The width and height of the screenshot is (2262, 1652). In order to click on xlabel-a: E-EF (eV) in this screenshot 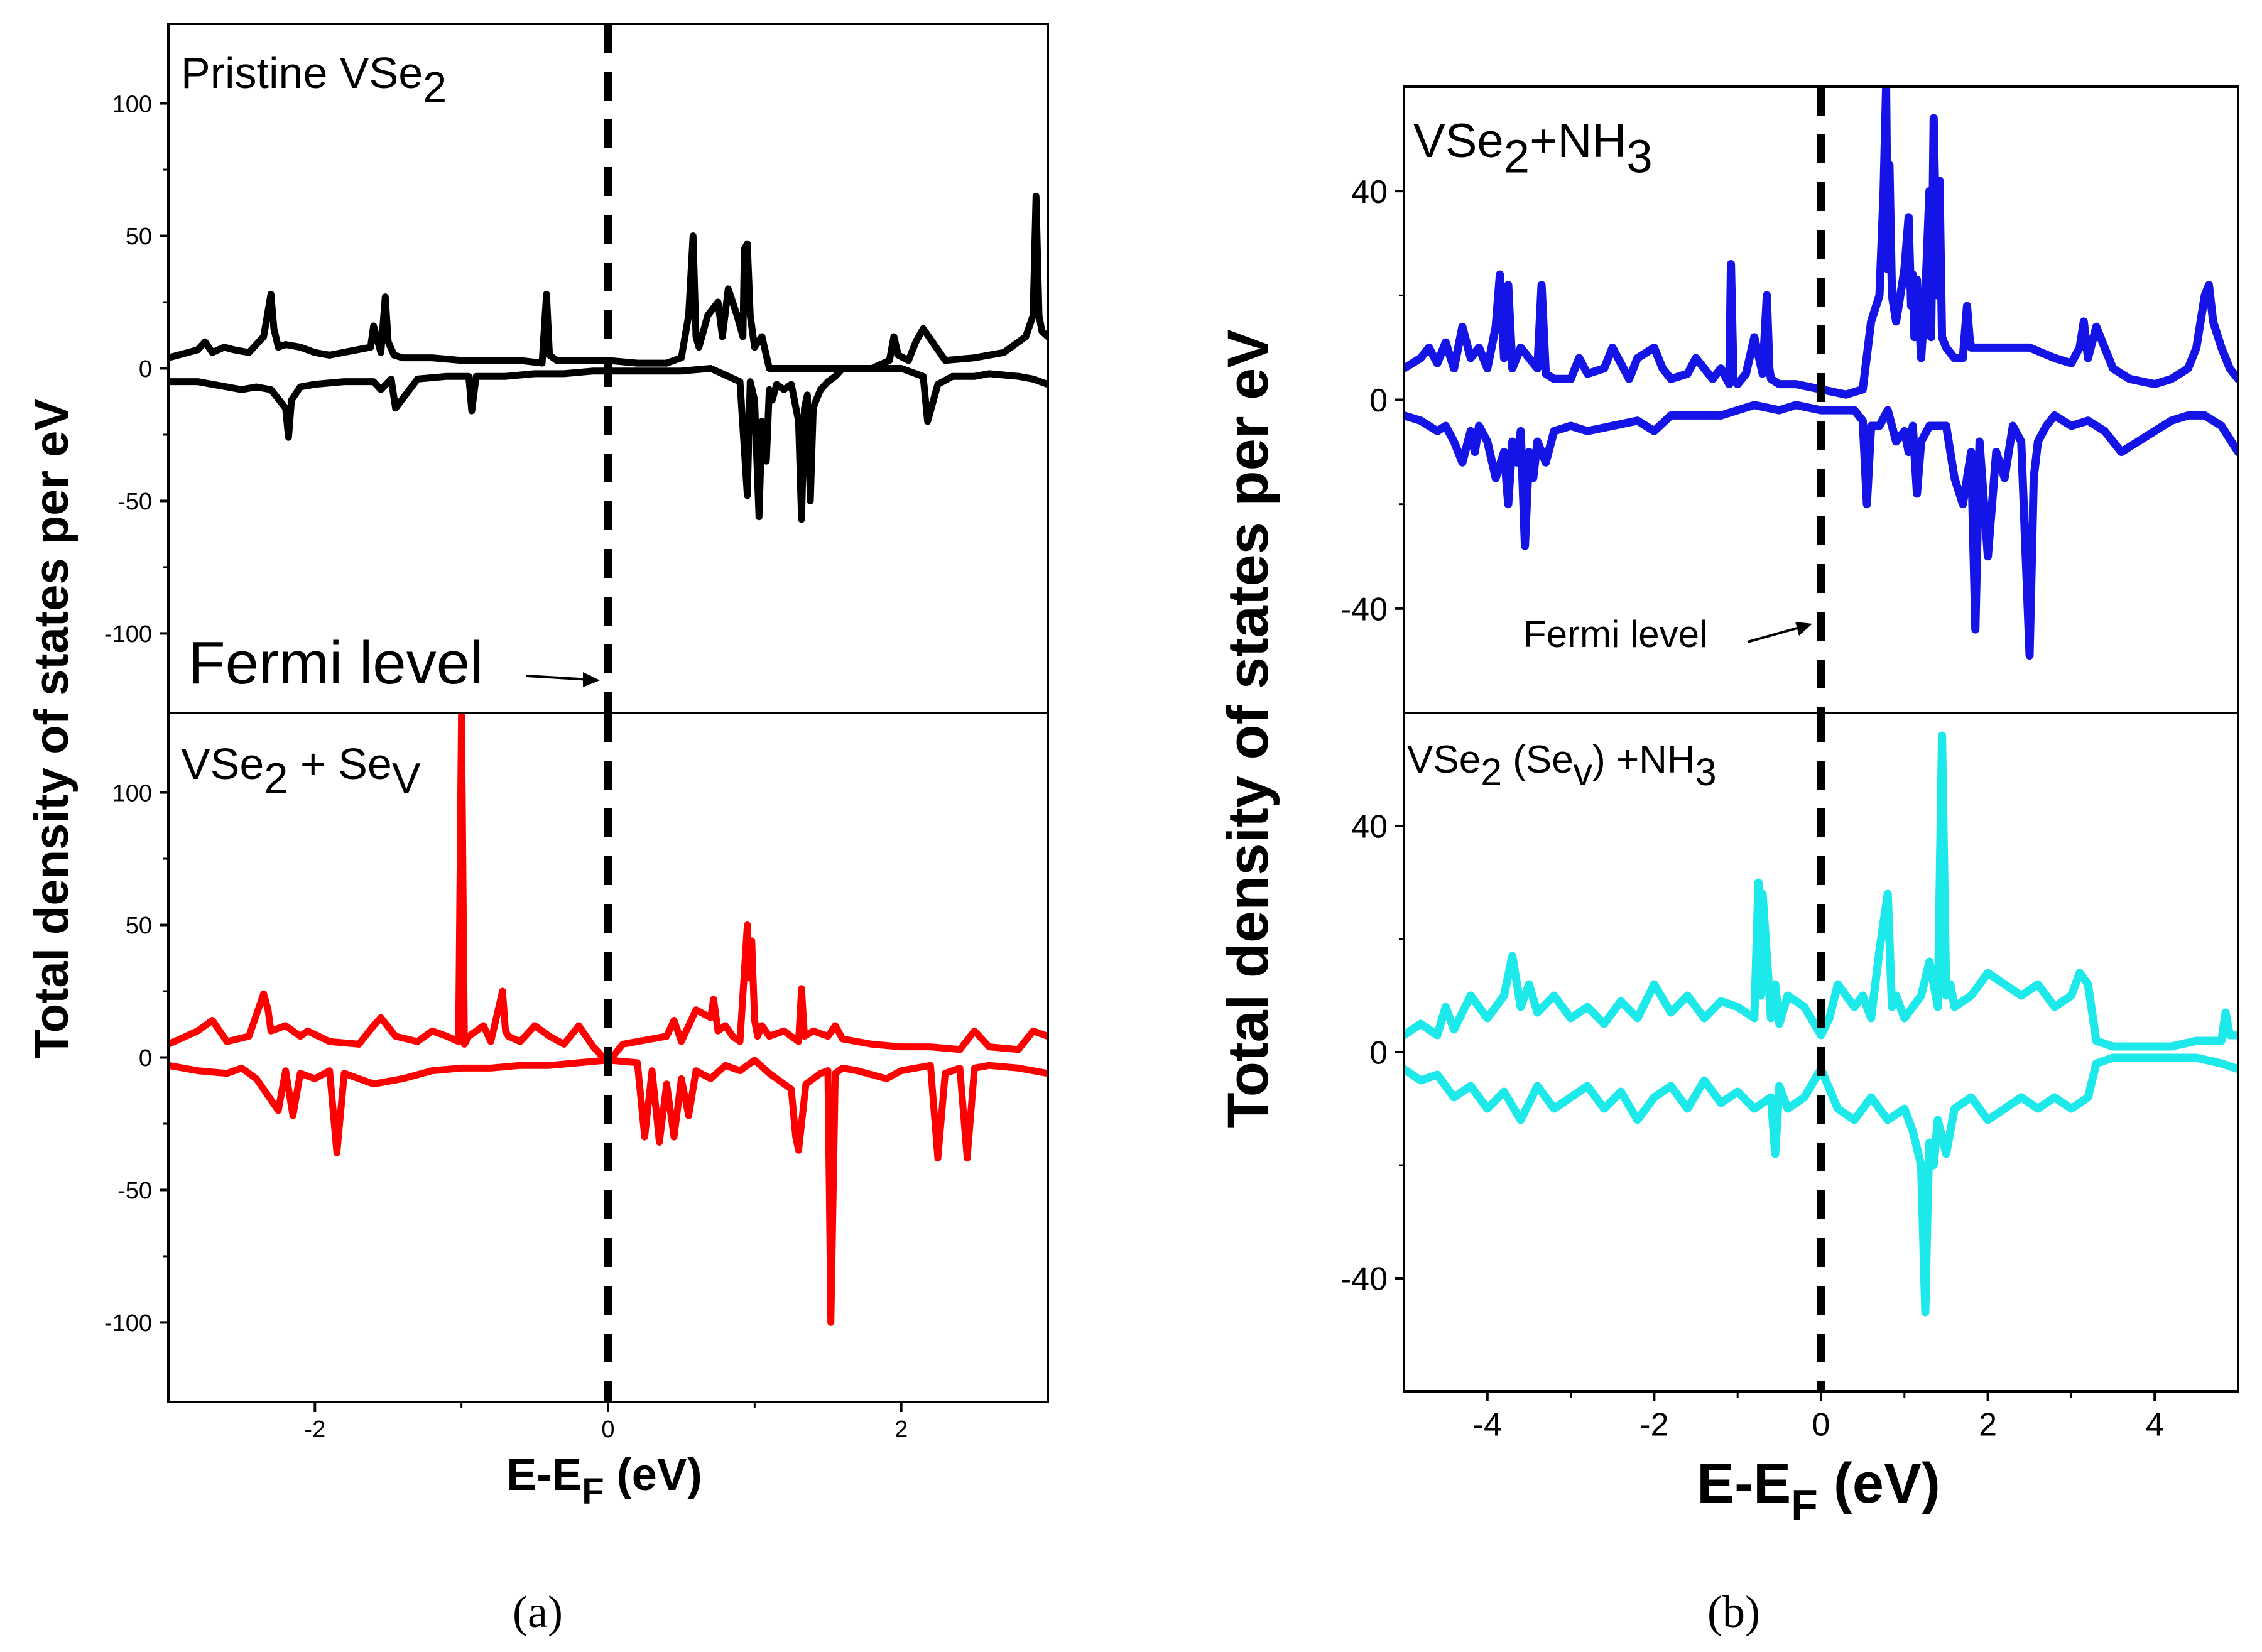, I will do `click(604, 1481)`.